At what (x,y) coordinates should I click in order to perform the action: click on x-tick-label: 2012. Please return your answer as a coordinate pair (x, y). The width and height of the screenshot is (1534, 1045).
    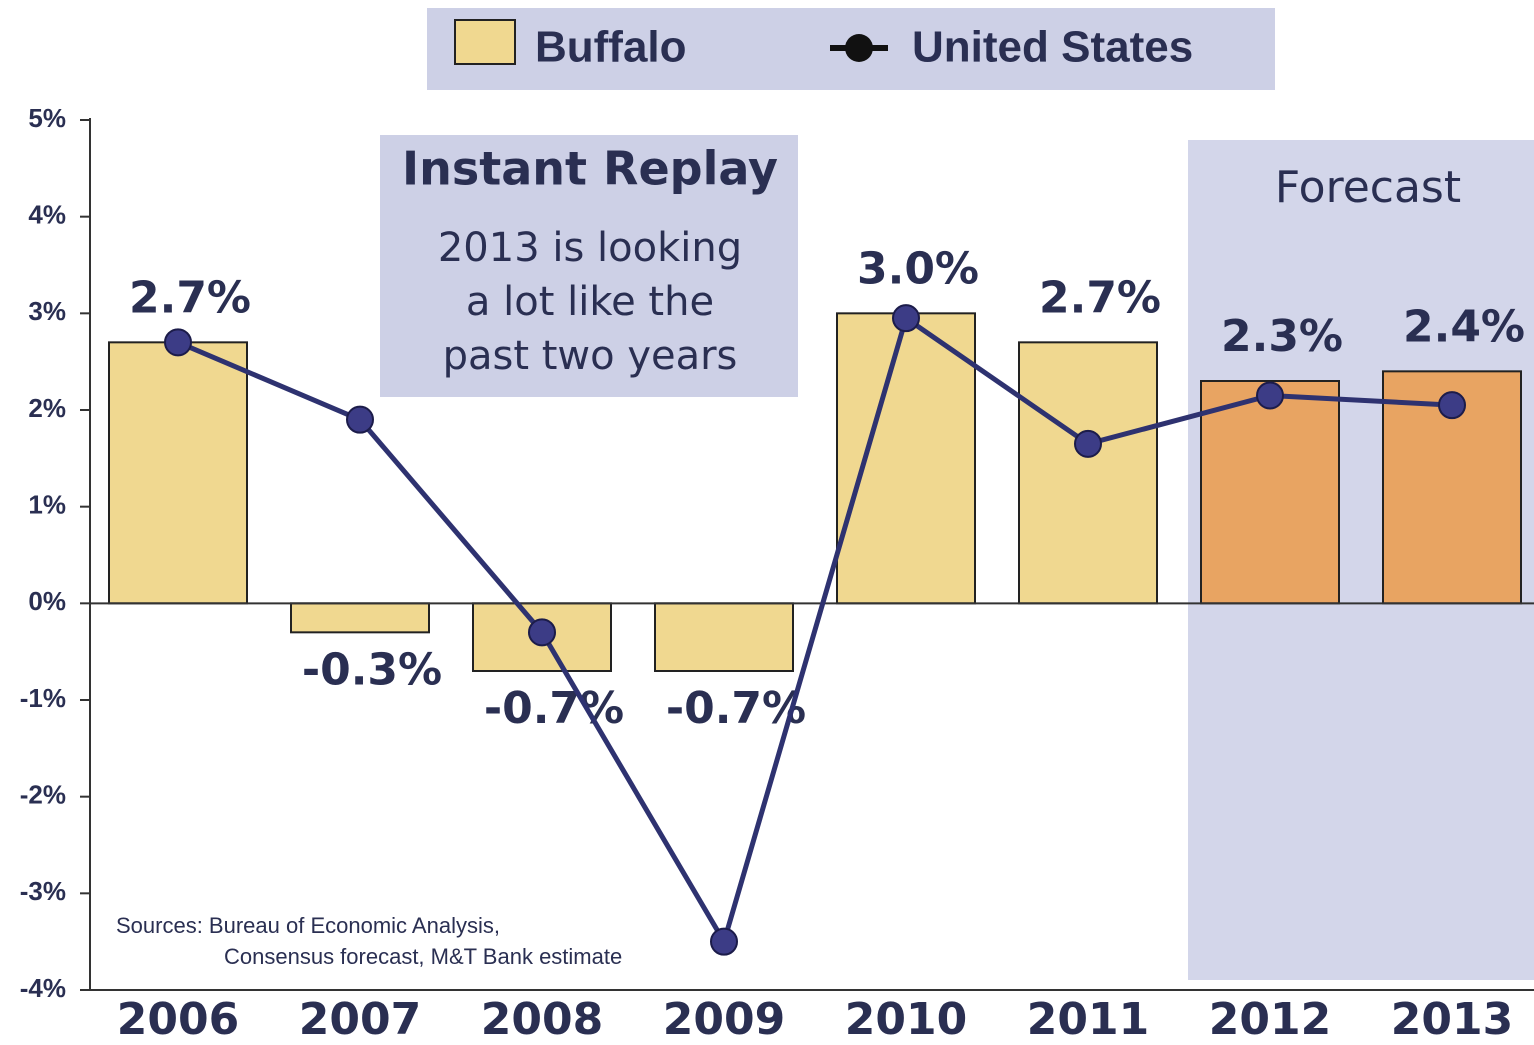
    Looking at the image, I should click on (1270, 1019).